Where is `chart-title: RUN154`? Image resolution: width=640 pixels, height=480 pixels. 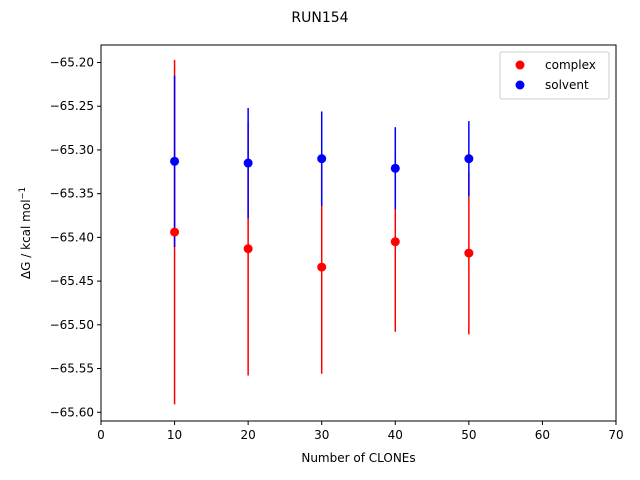 chart-title: RUN154 is located at coordinates (319, 18).